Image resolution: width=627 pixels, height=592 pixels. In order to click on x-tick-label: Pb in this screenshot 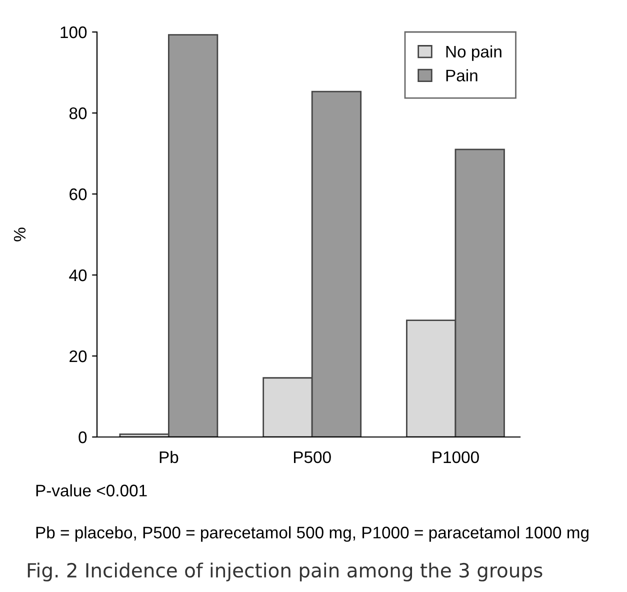, I will do `click(169, 457)`.